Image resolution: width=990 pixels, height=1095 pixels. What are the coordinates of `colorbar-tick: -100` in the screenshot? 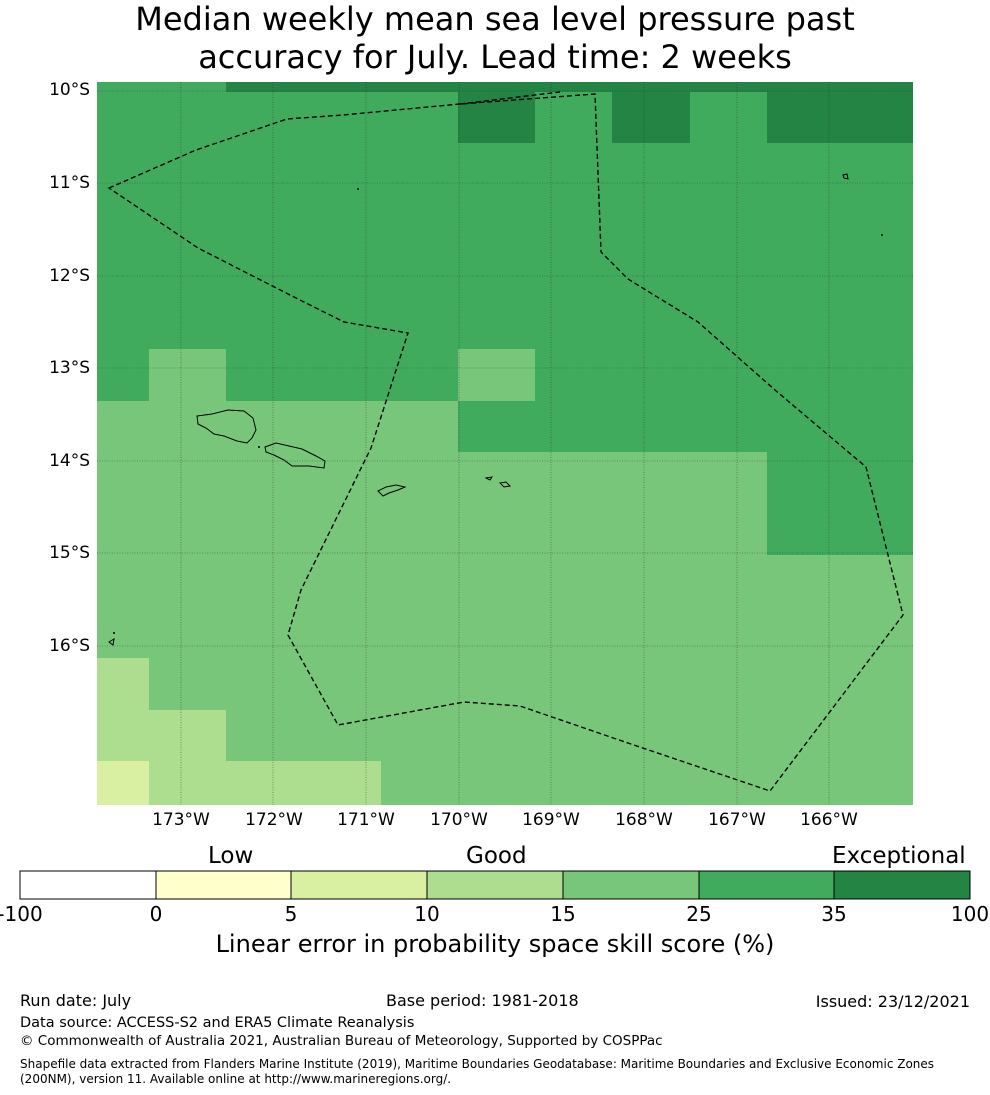 It's located at (21, 914).